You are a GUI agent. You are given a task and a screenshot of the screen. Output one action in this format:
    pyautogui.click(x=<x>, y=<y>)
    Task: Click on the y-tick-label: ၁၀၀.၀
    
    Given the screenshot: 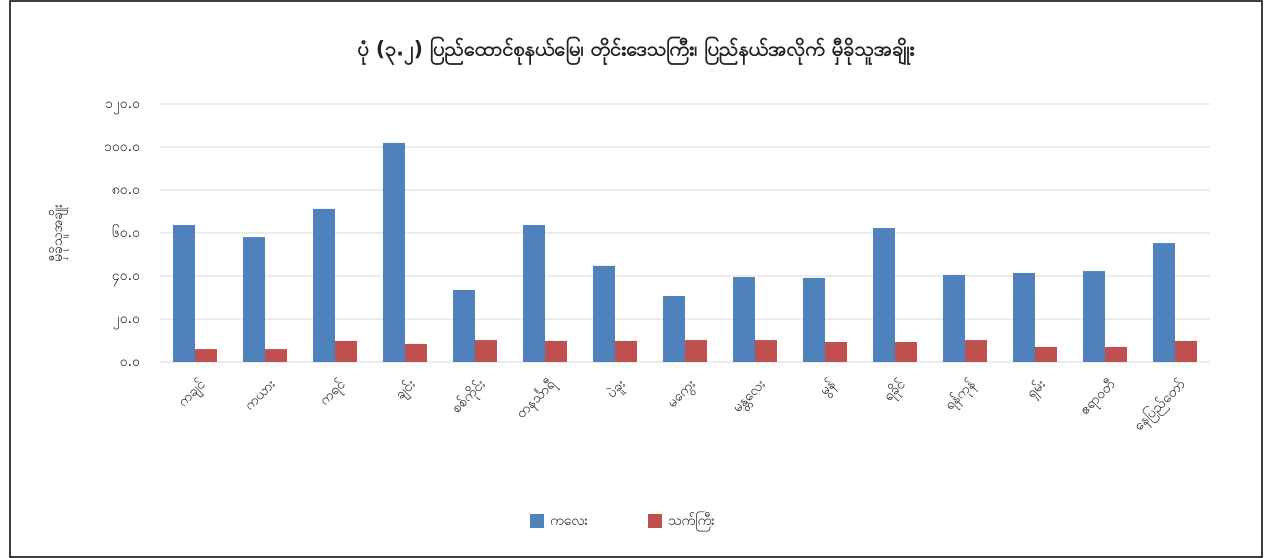 What is the action you would take?
    pyautogui.click(x=122, y=147)
    